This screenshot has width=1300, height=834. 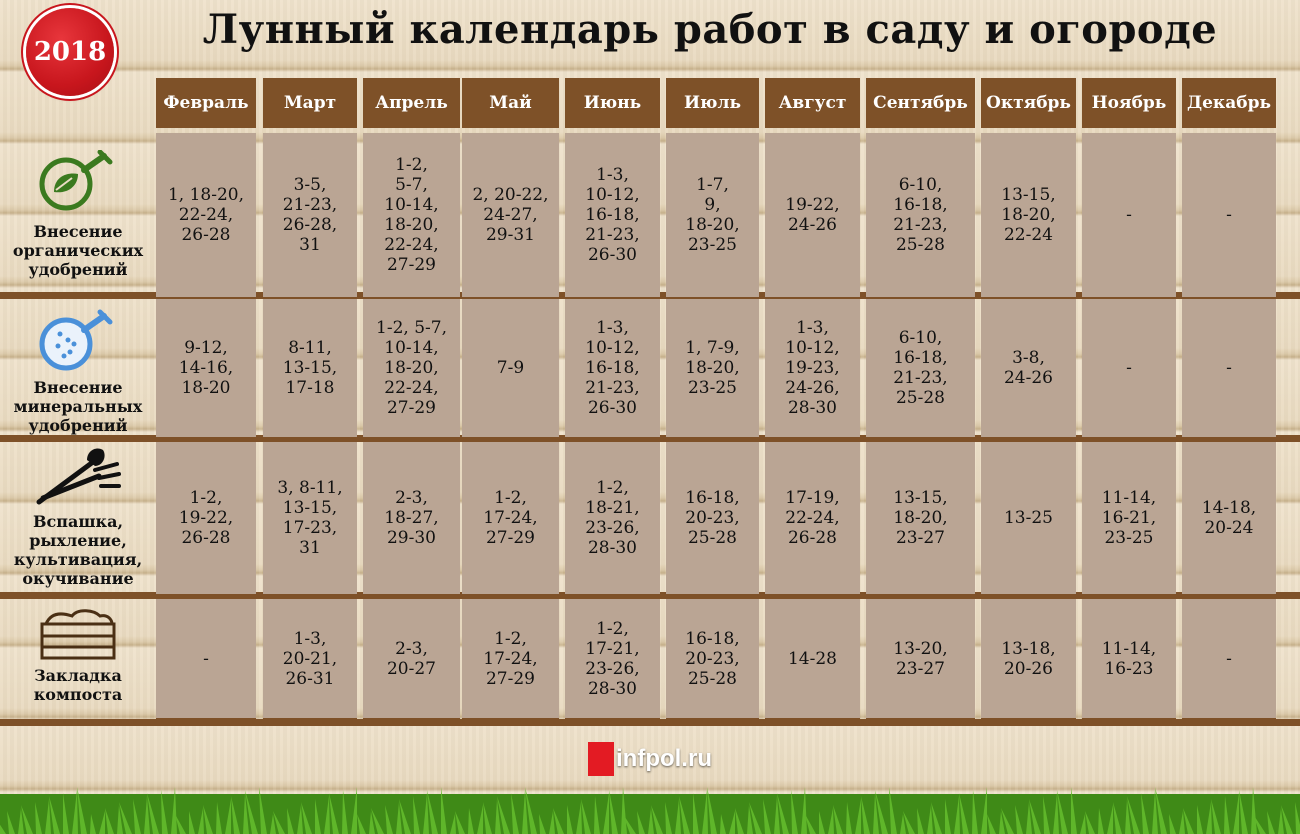 I want to click on row-label-mineral: Внесение минеральных удобрений, so click(x=78, y=406).